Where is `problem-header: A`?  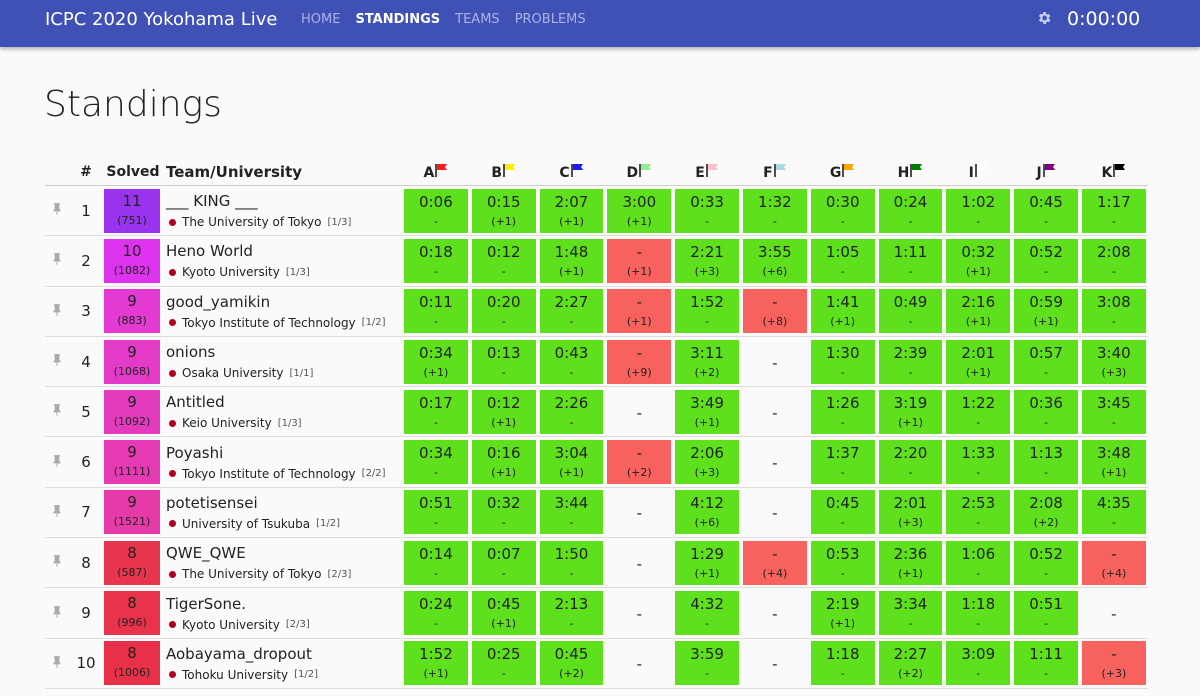 problem-header: A is located at coordinates (436, 172).